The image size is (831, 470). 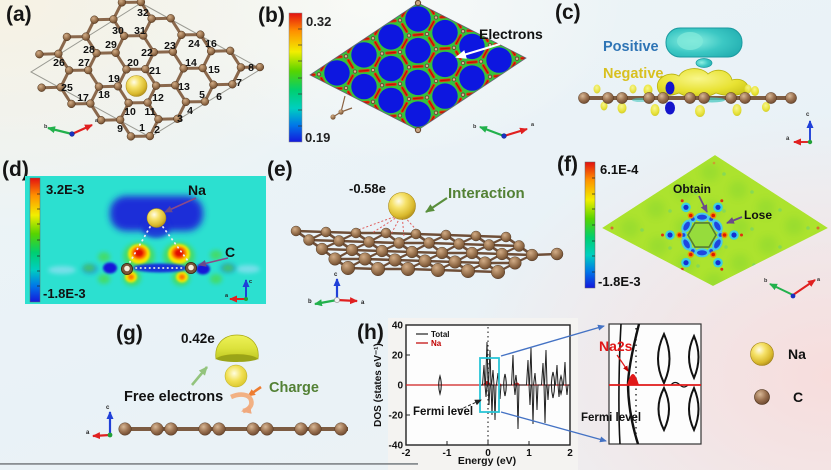 What do you see at coordinates (616, 346) in the screenshot?
I see `svg-text: Na2s` at bounding box center [616, 346].